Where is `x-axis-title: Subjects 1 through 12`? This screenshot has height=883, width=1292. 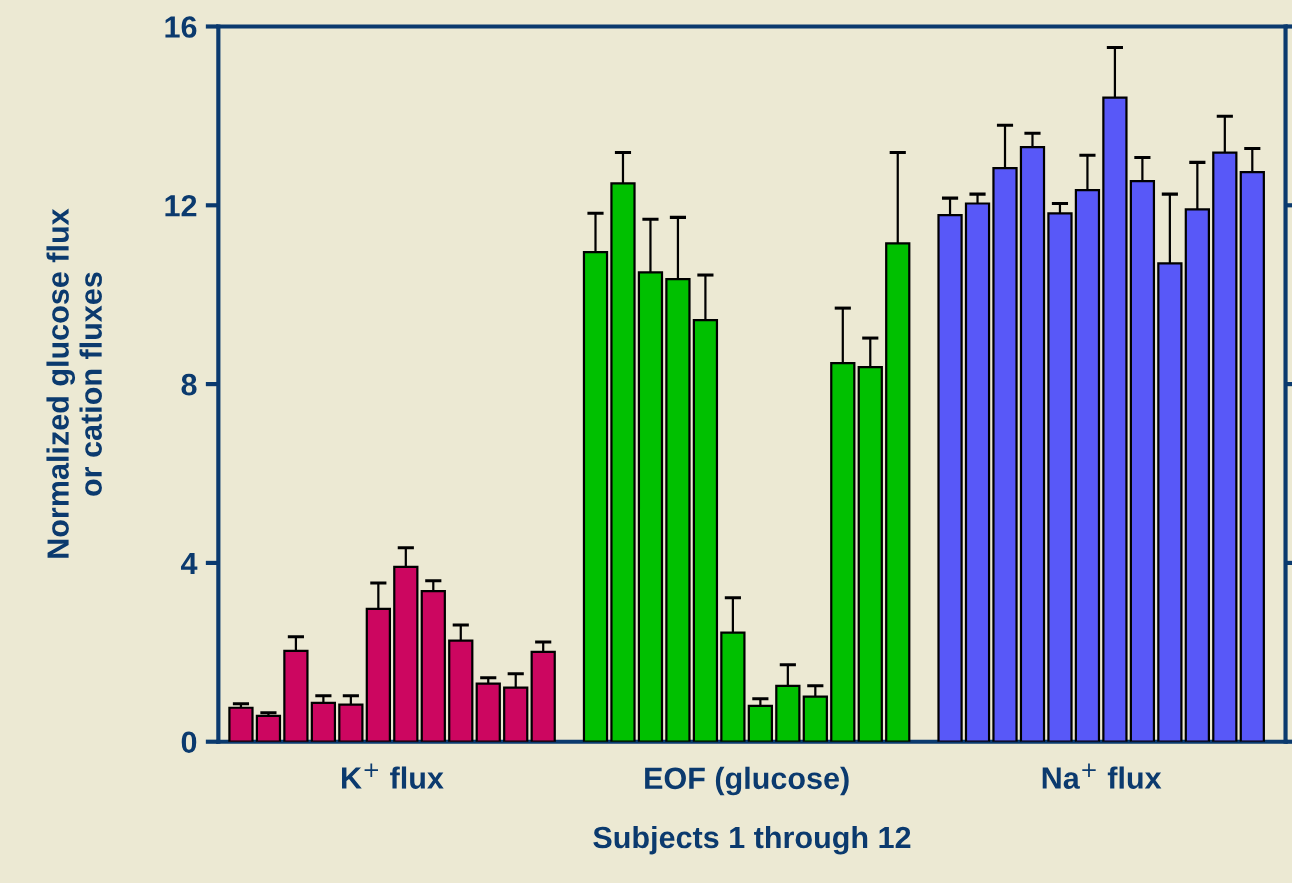
x-axis-title: Subjects 1 through 12 is located at coordinates (752, 840).